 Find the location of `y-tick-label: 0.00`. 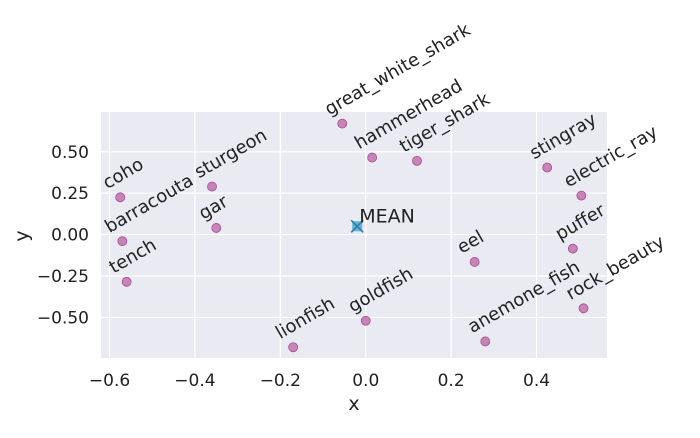

y-tick-label: 0.00 is located at coordinates (70, 236).